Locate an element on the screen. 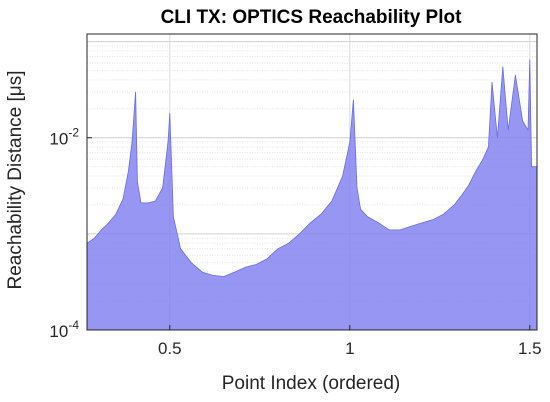  y-tick-label: 10⁻⁴ is located at coordinates (64, 329).